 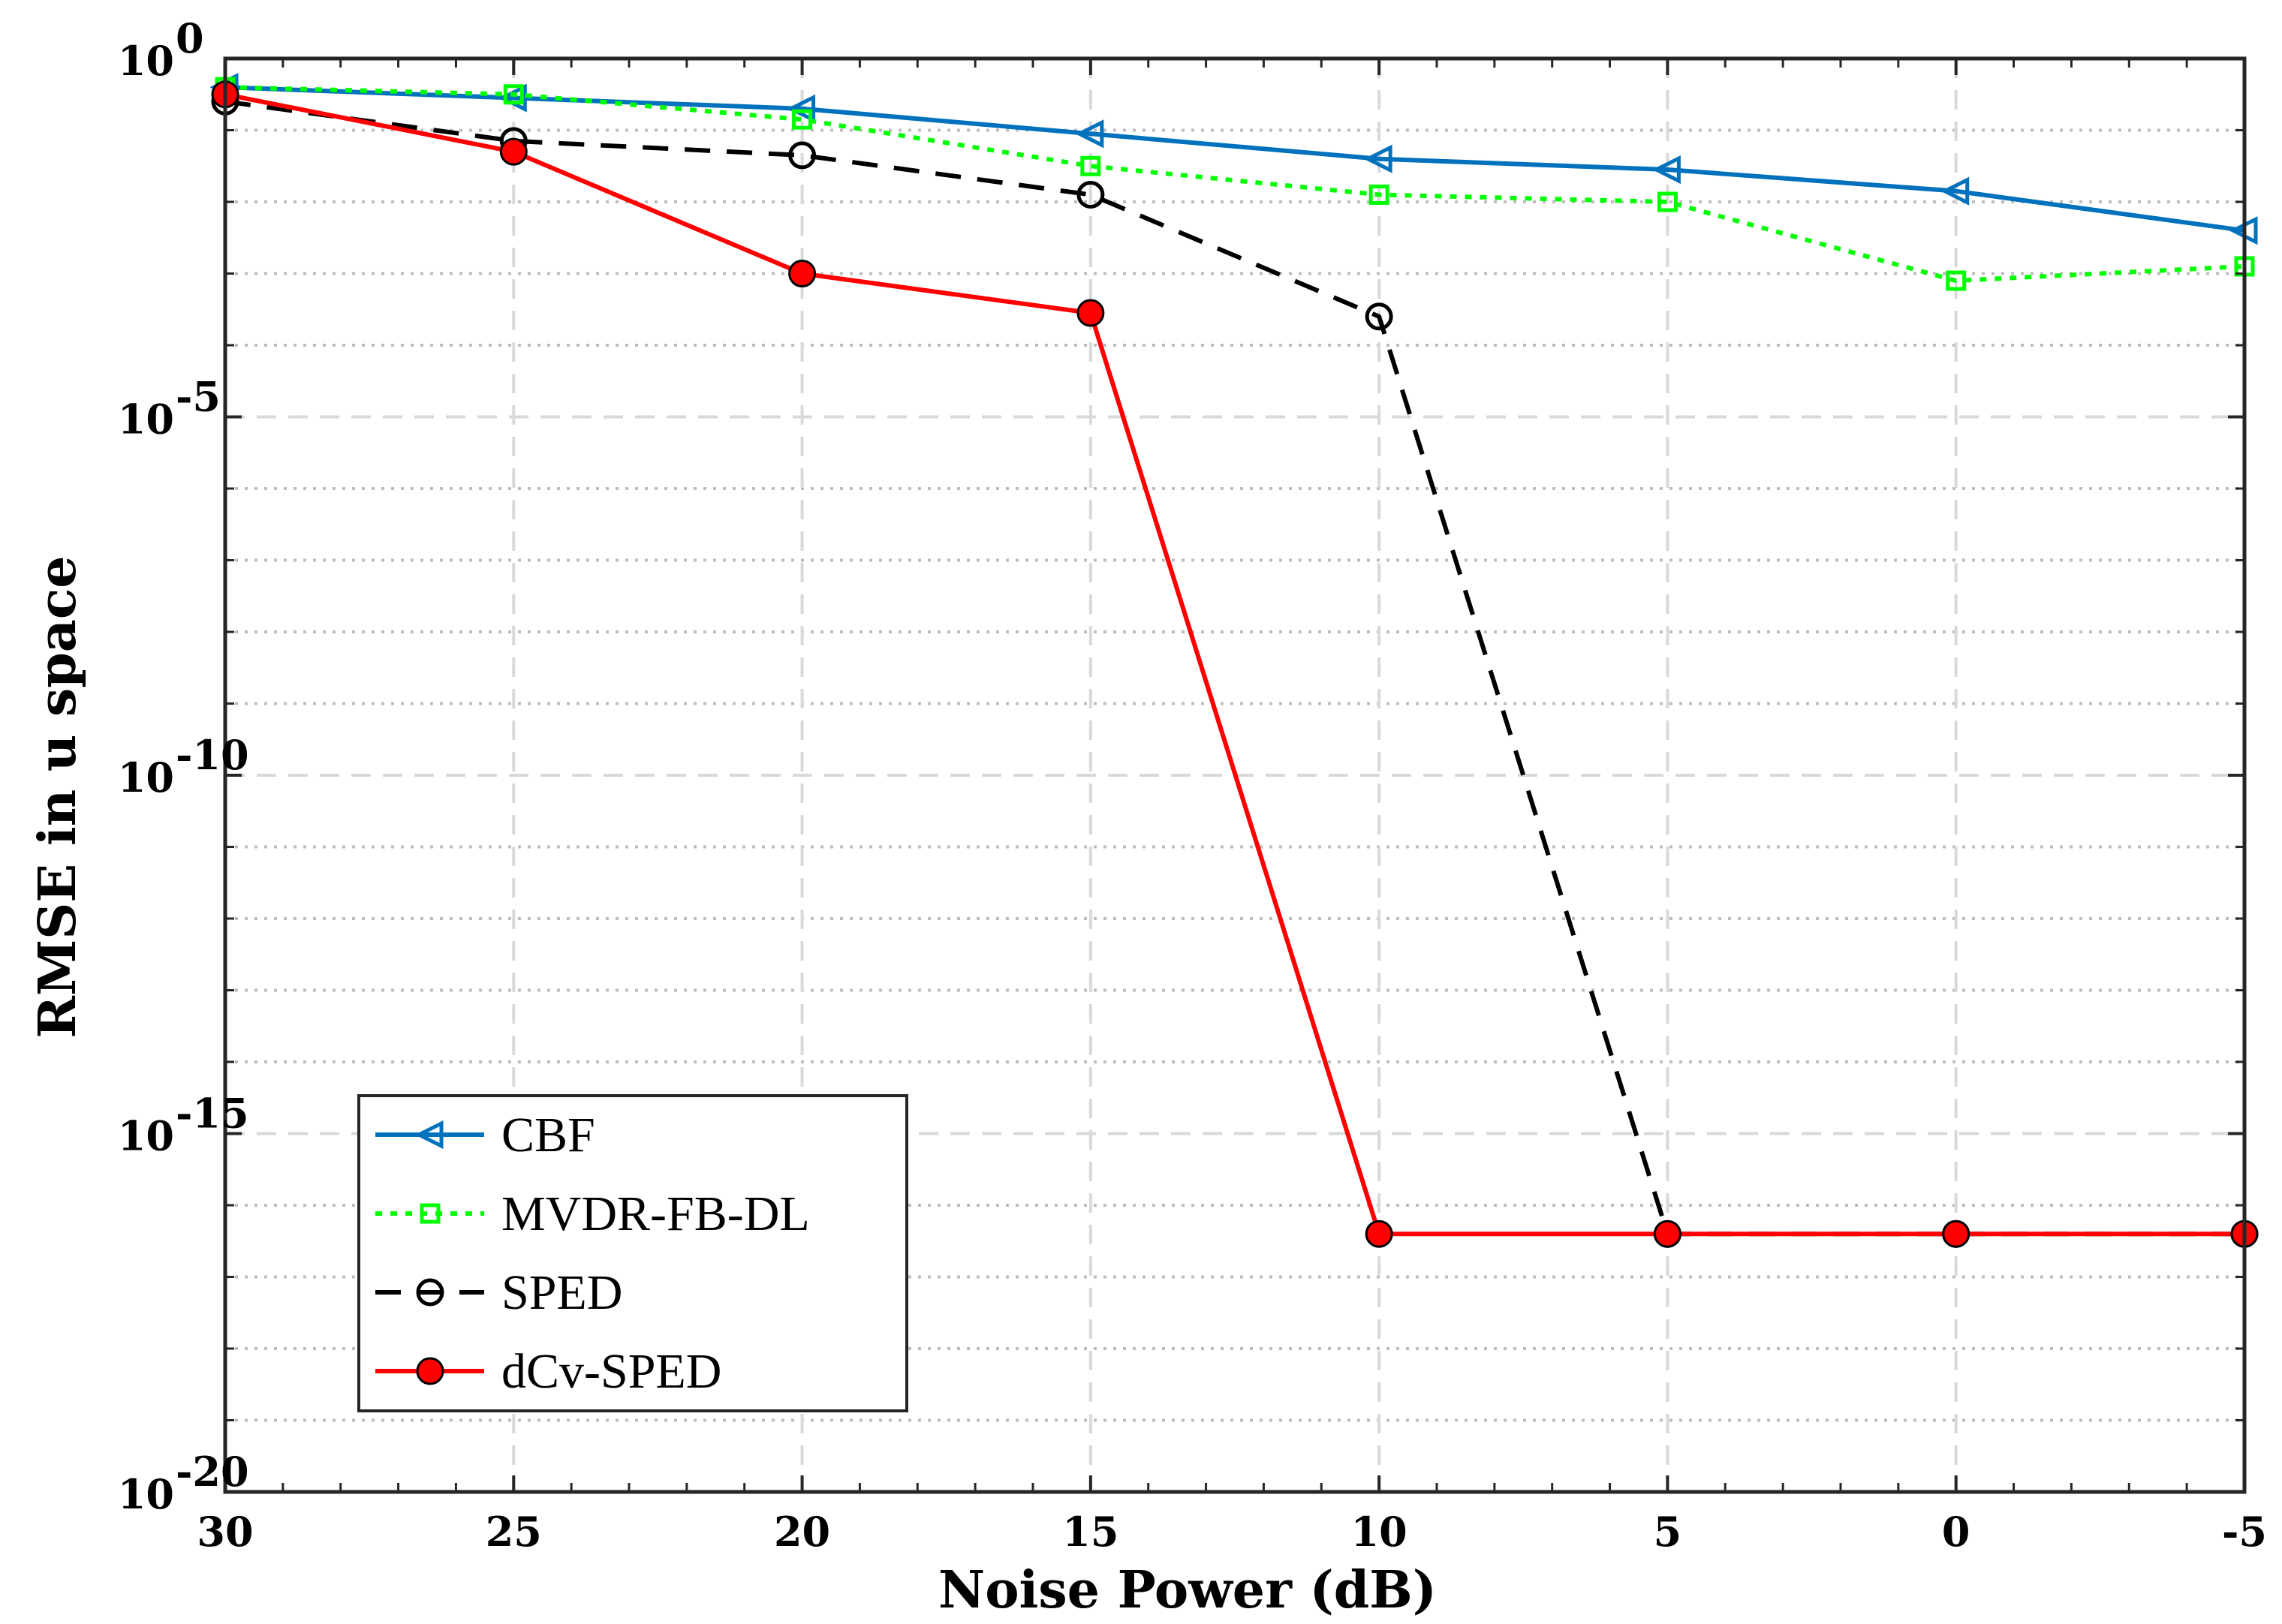 What do you see at coordinates (1379, 1532) in the screenshot?
I see `x-tick-label: 10` at bounding box center [1379, 1532].